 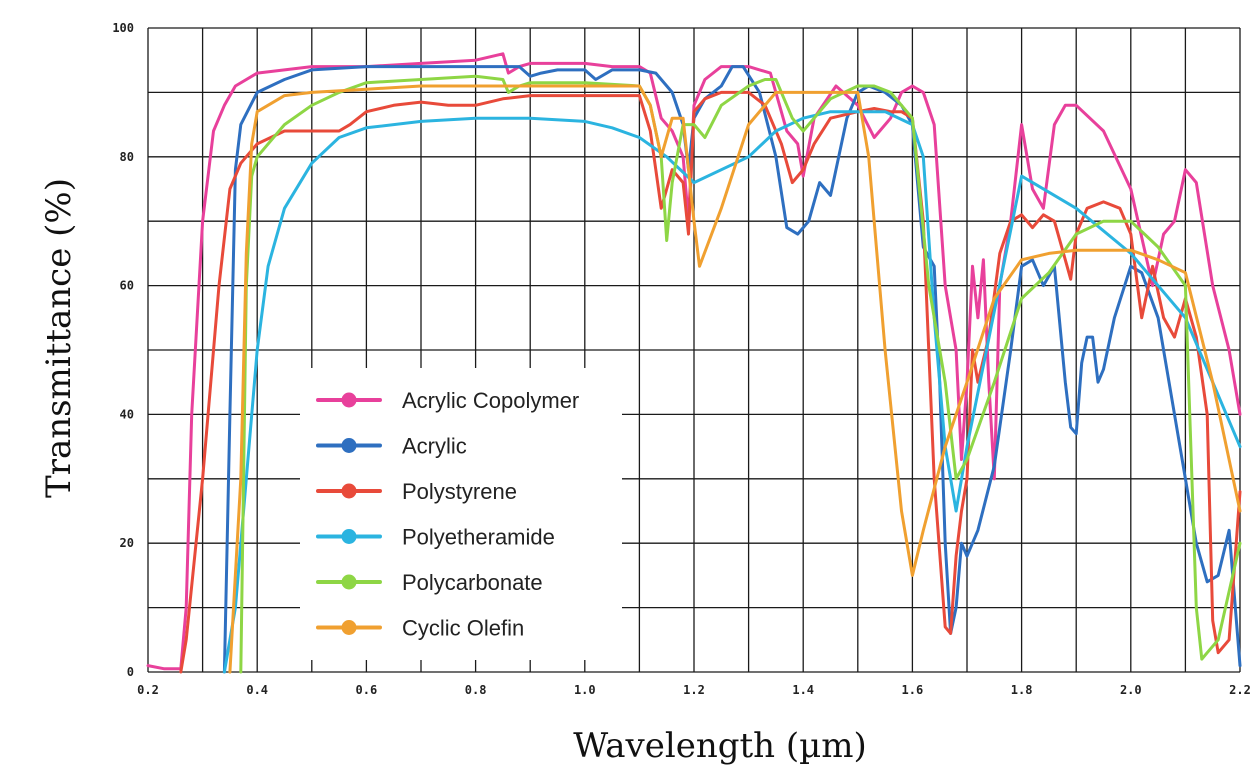 I want to click on x-tick-label: 1.4, so click(x=803, y=690).